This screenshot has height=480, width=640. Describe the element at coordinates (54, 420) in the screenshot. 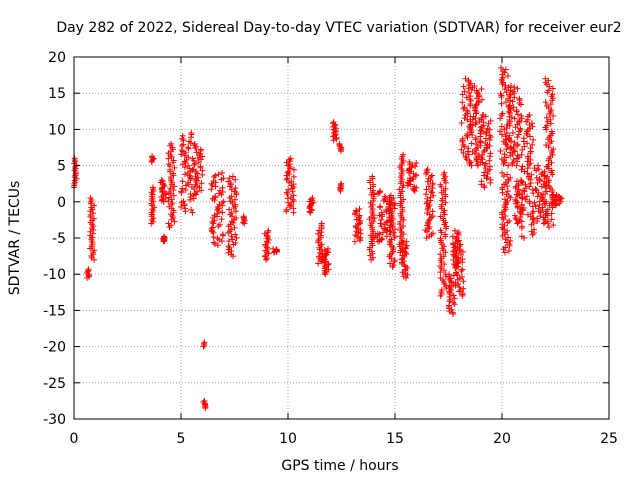

I see `y-tick-label: -30` at that location.